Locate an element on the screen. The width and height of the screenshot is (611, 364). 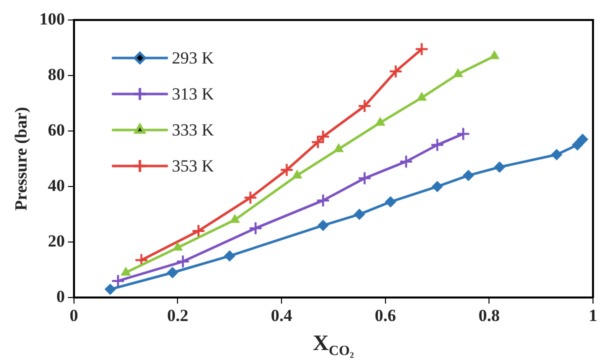
x-tick-label: 0.8 is located at coordinates (489, 316).